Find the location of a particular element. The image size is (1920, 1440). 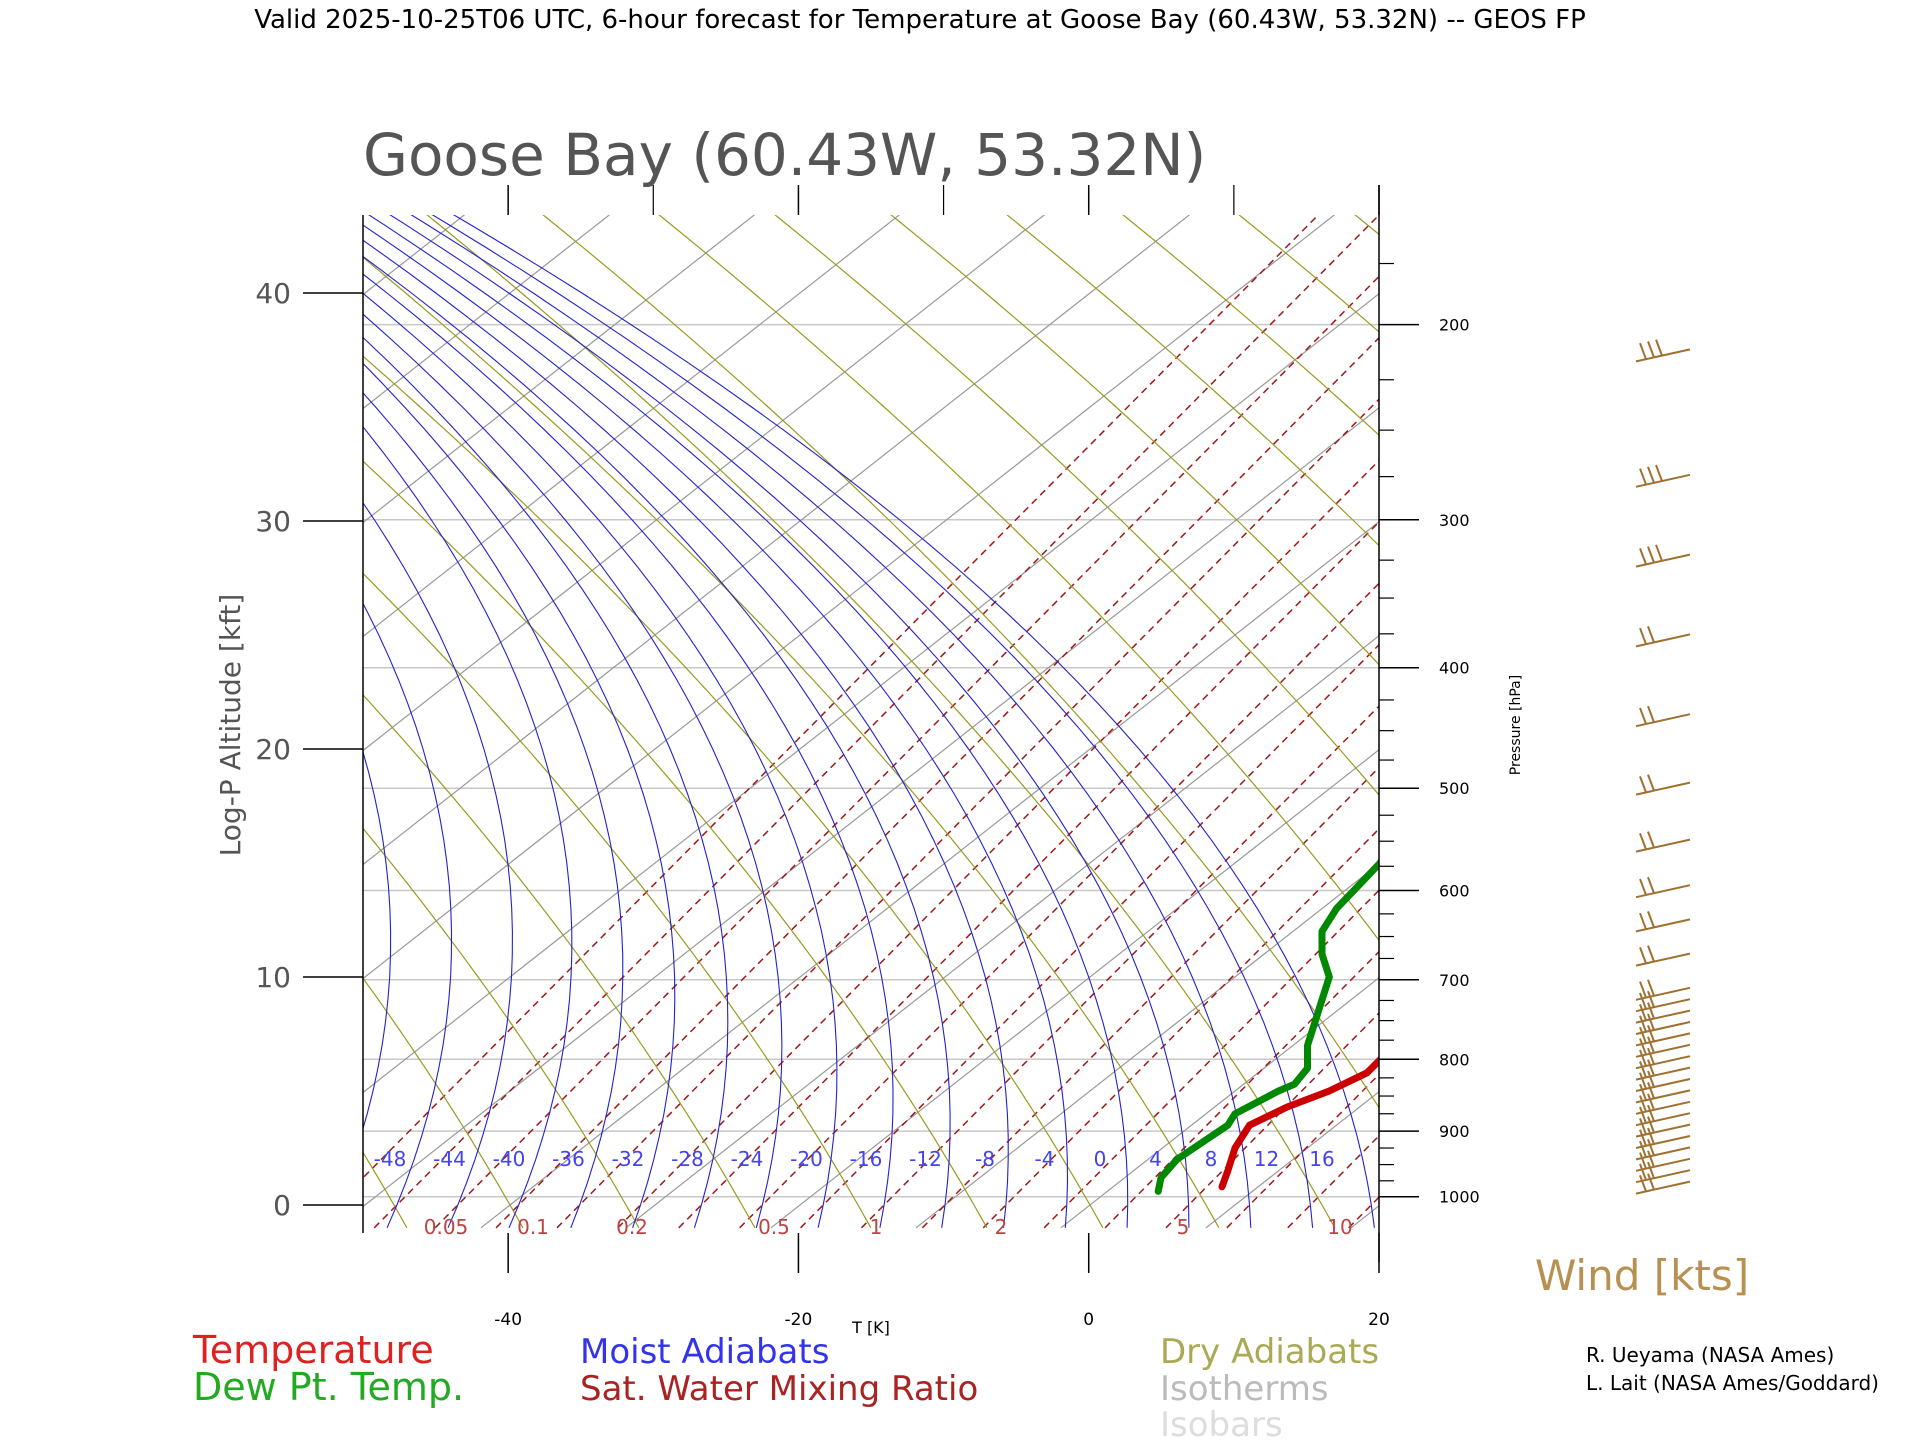

mixing-ratio-label: 0.5 is located at coordinates (774, 1227).